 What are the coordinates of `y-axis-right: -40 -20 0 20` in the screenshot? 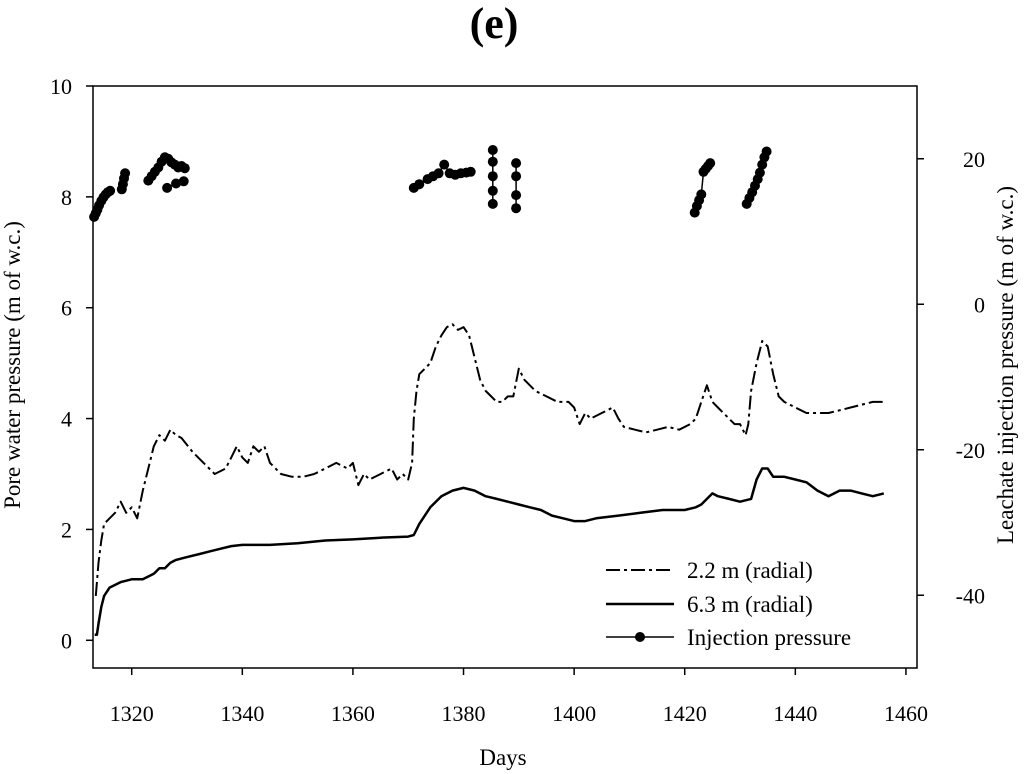 It's located at (951, 377).